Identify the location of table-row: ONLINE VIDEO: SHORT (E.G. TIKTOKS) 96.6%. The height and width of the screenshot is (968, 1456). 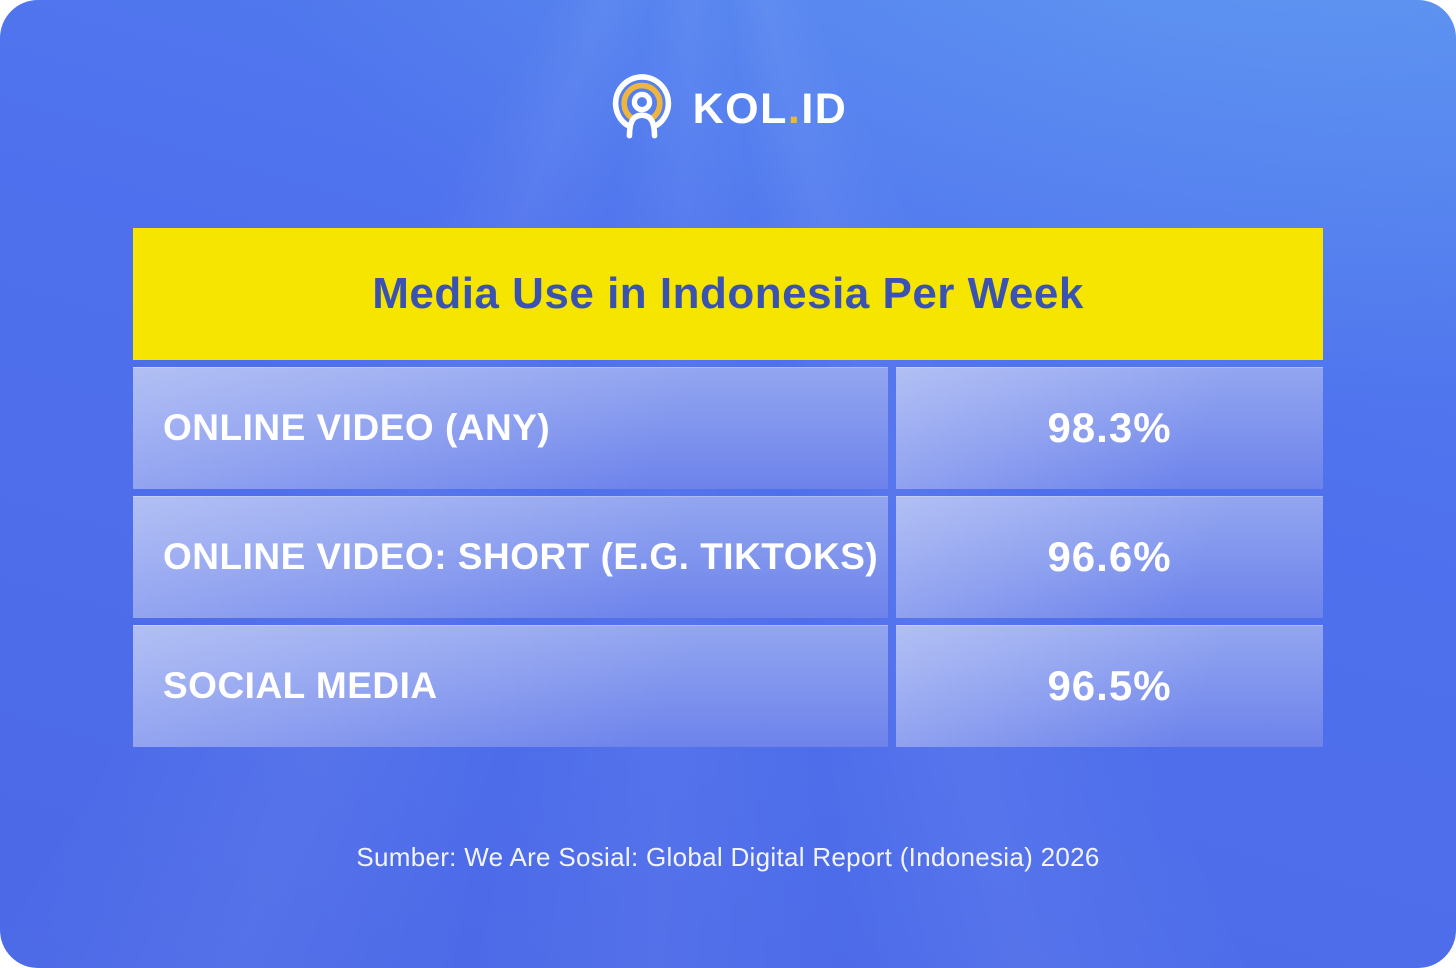
(728, 557).